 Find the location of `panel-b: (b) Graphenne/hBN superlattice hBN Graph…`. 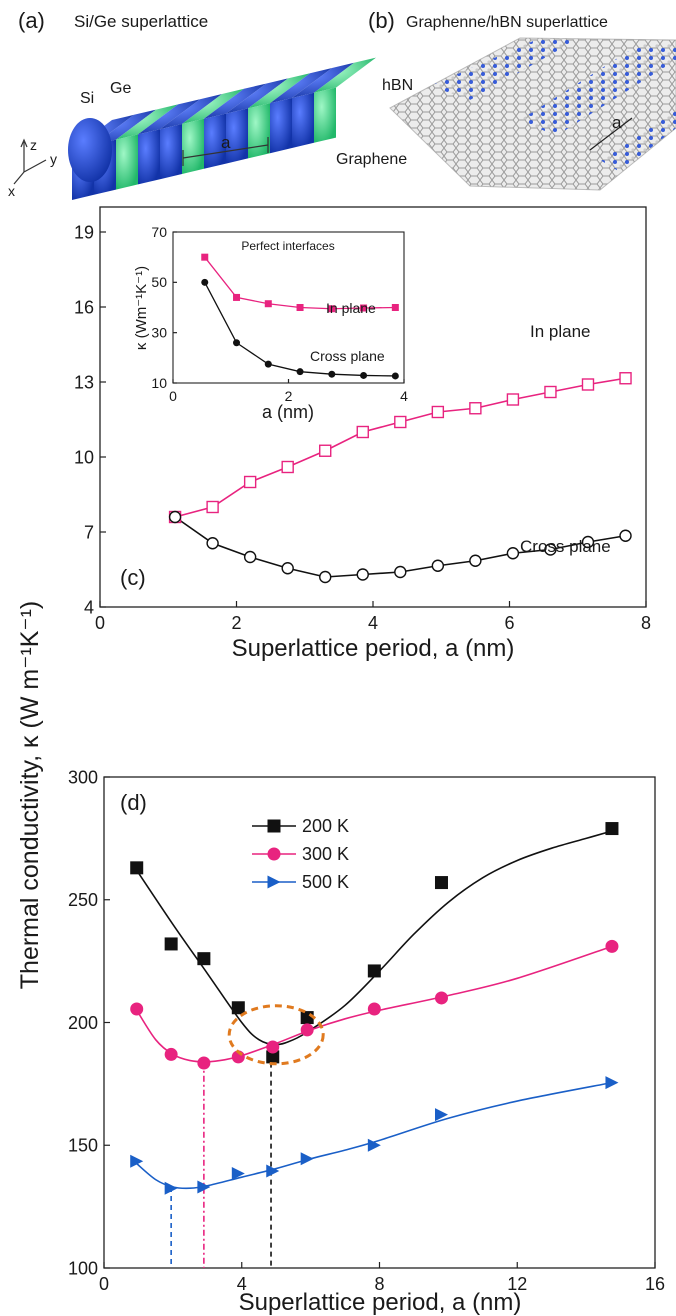

panel-b: (b) Graphenne/hBN superlattice hBN Graph… is located at coordinates (506, 99).